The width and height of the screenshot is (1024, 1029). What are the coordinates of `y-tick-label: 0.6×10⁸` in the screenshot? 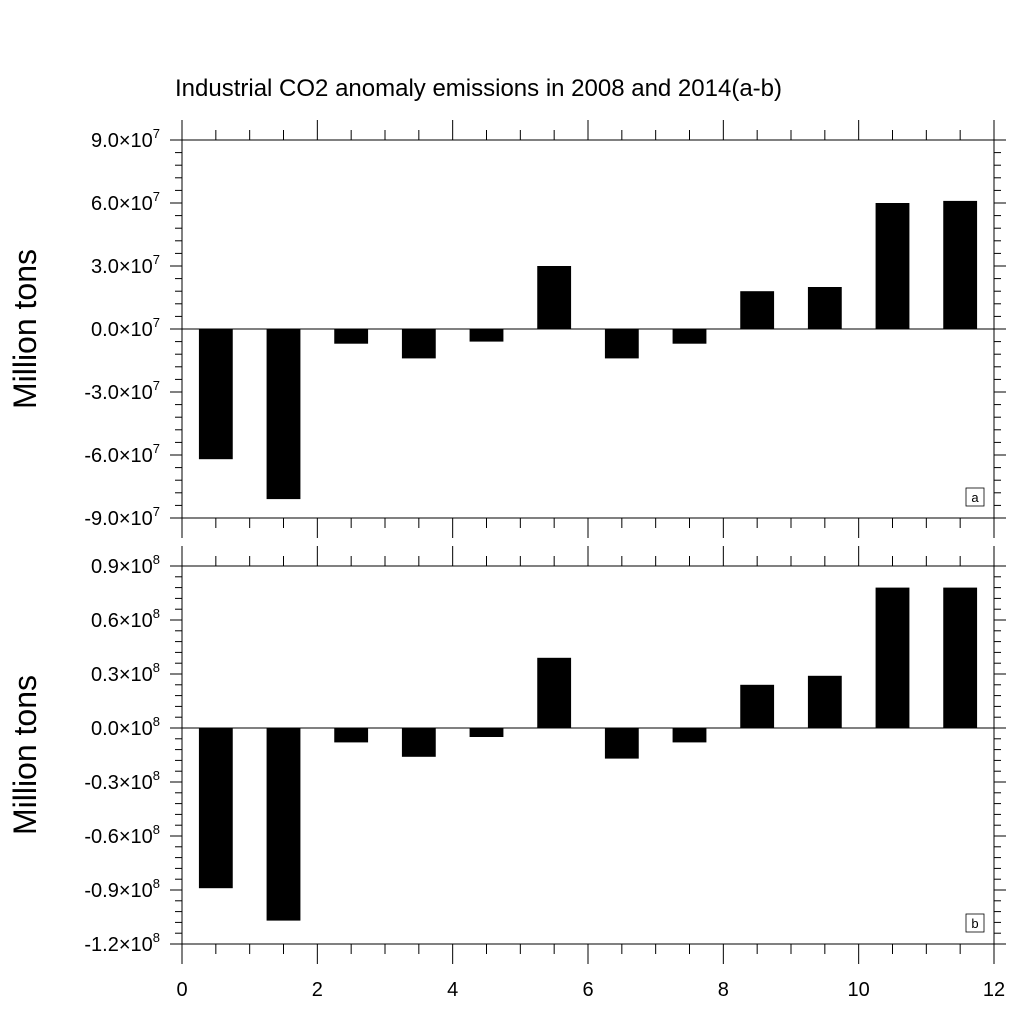 It's located at (125, 619).